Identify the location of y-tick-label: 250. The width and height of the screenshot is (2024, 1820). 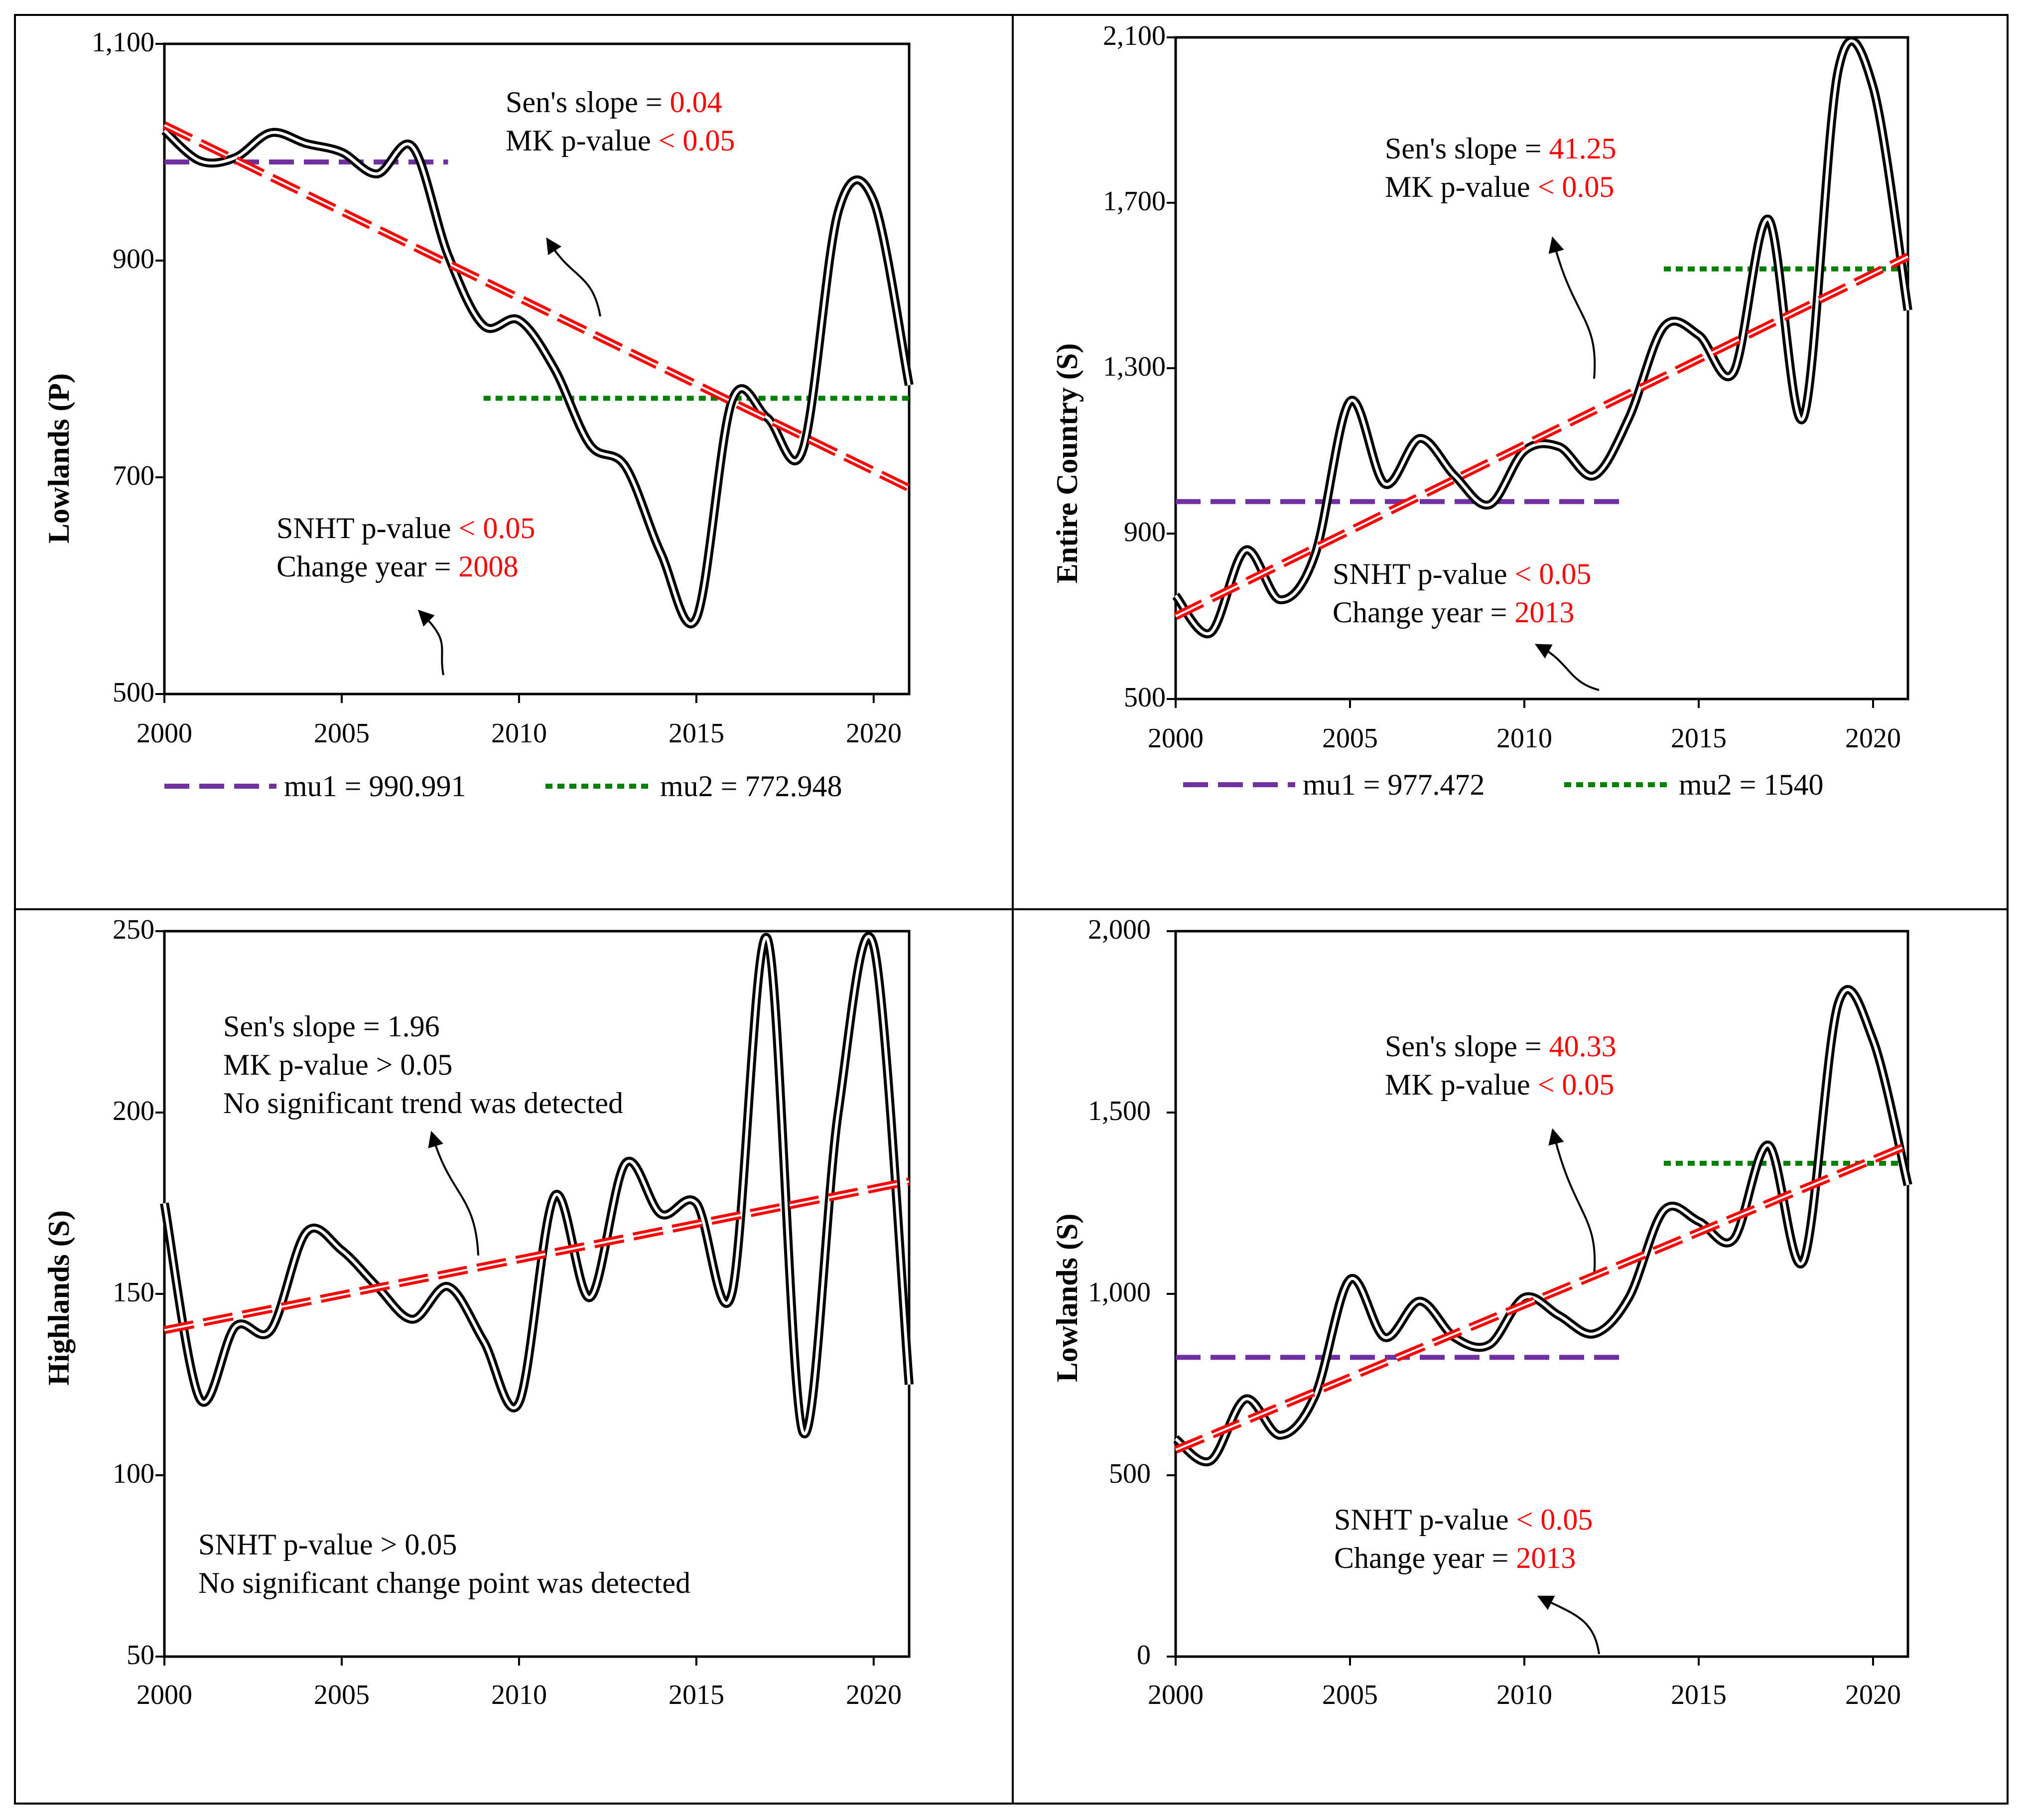
(133, 929).